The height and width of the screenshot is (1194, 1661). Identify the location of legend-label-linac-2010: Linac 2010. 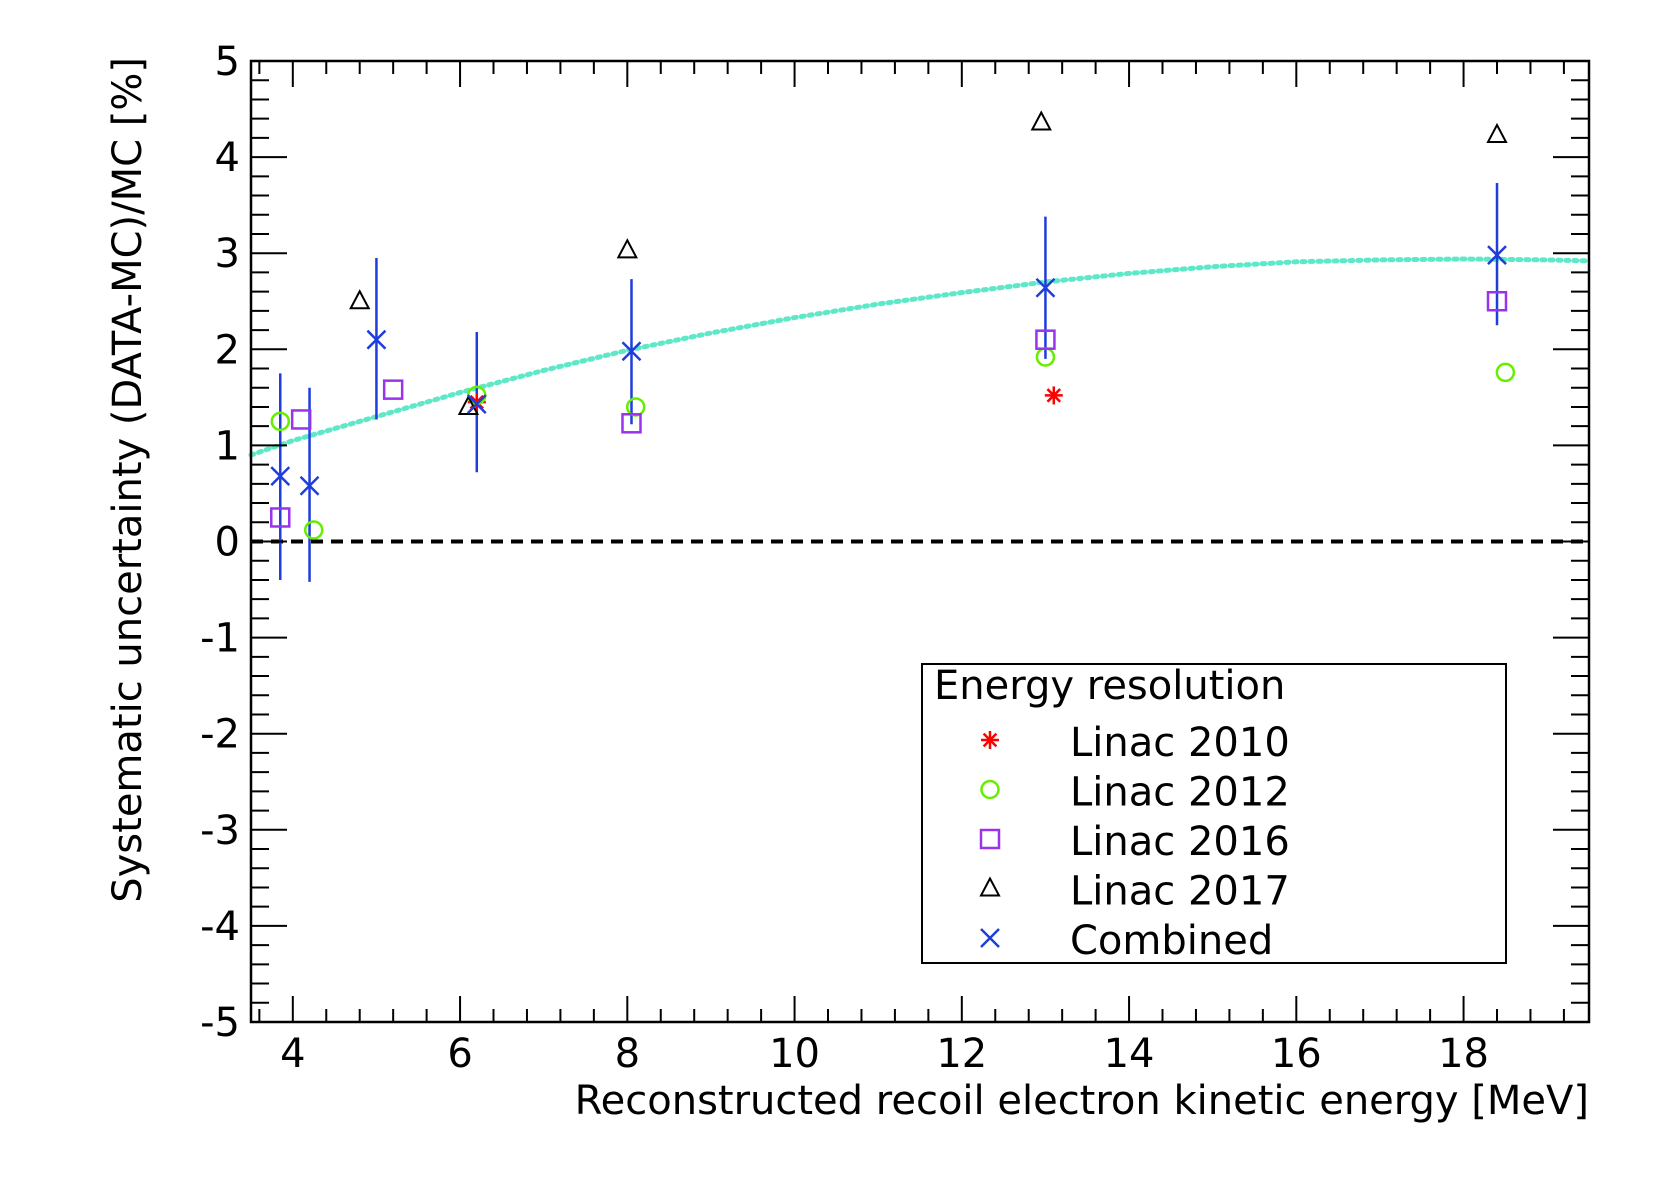
(1180, 743).